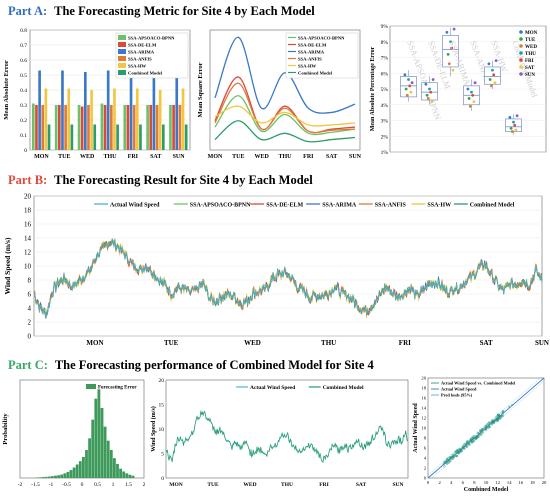  What do you see at coordinates (385, 137) in the screenshot?
I see `y-tick-label: 2%` at bounding box center [385, 137].